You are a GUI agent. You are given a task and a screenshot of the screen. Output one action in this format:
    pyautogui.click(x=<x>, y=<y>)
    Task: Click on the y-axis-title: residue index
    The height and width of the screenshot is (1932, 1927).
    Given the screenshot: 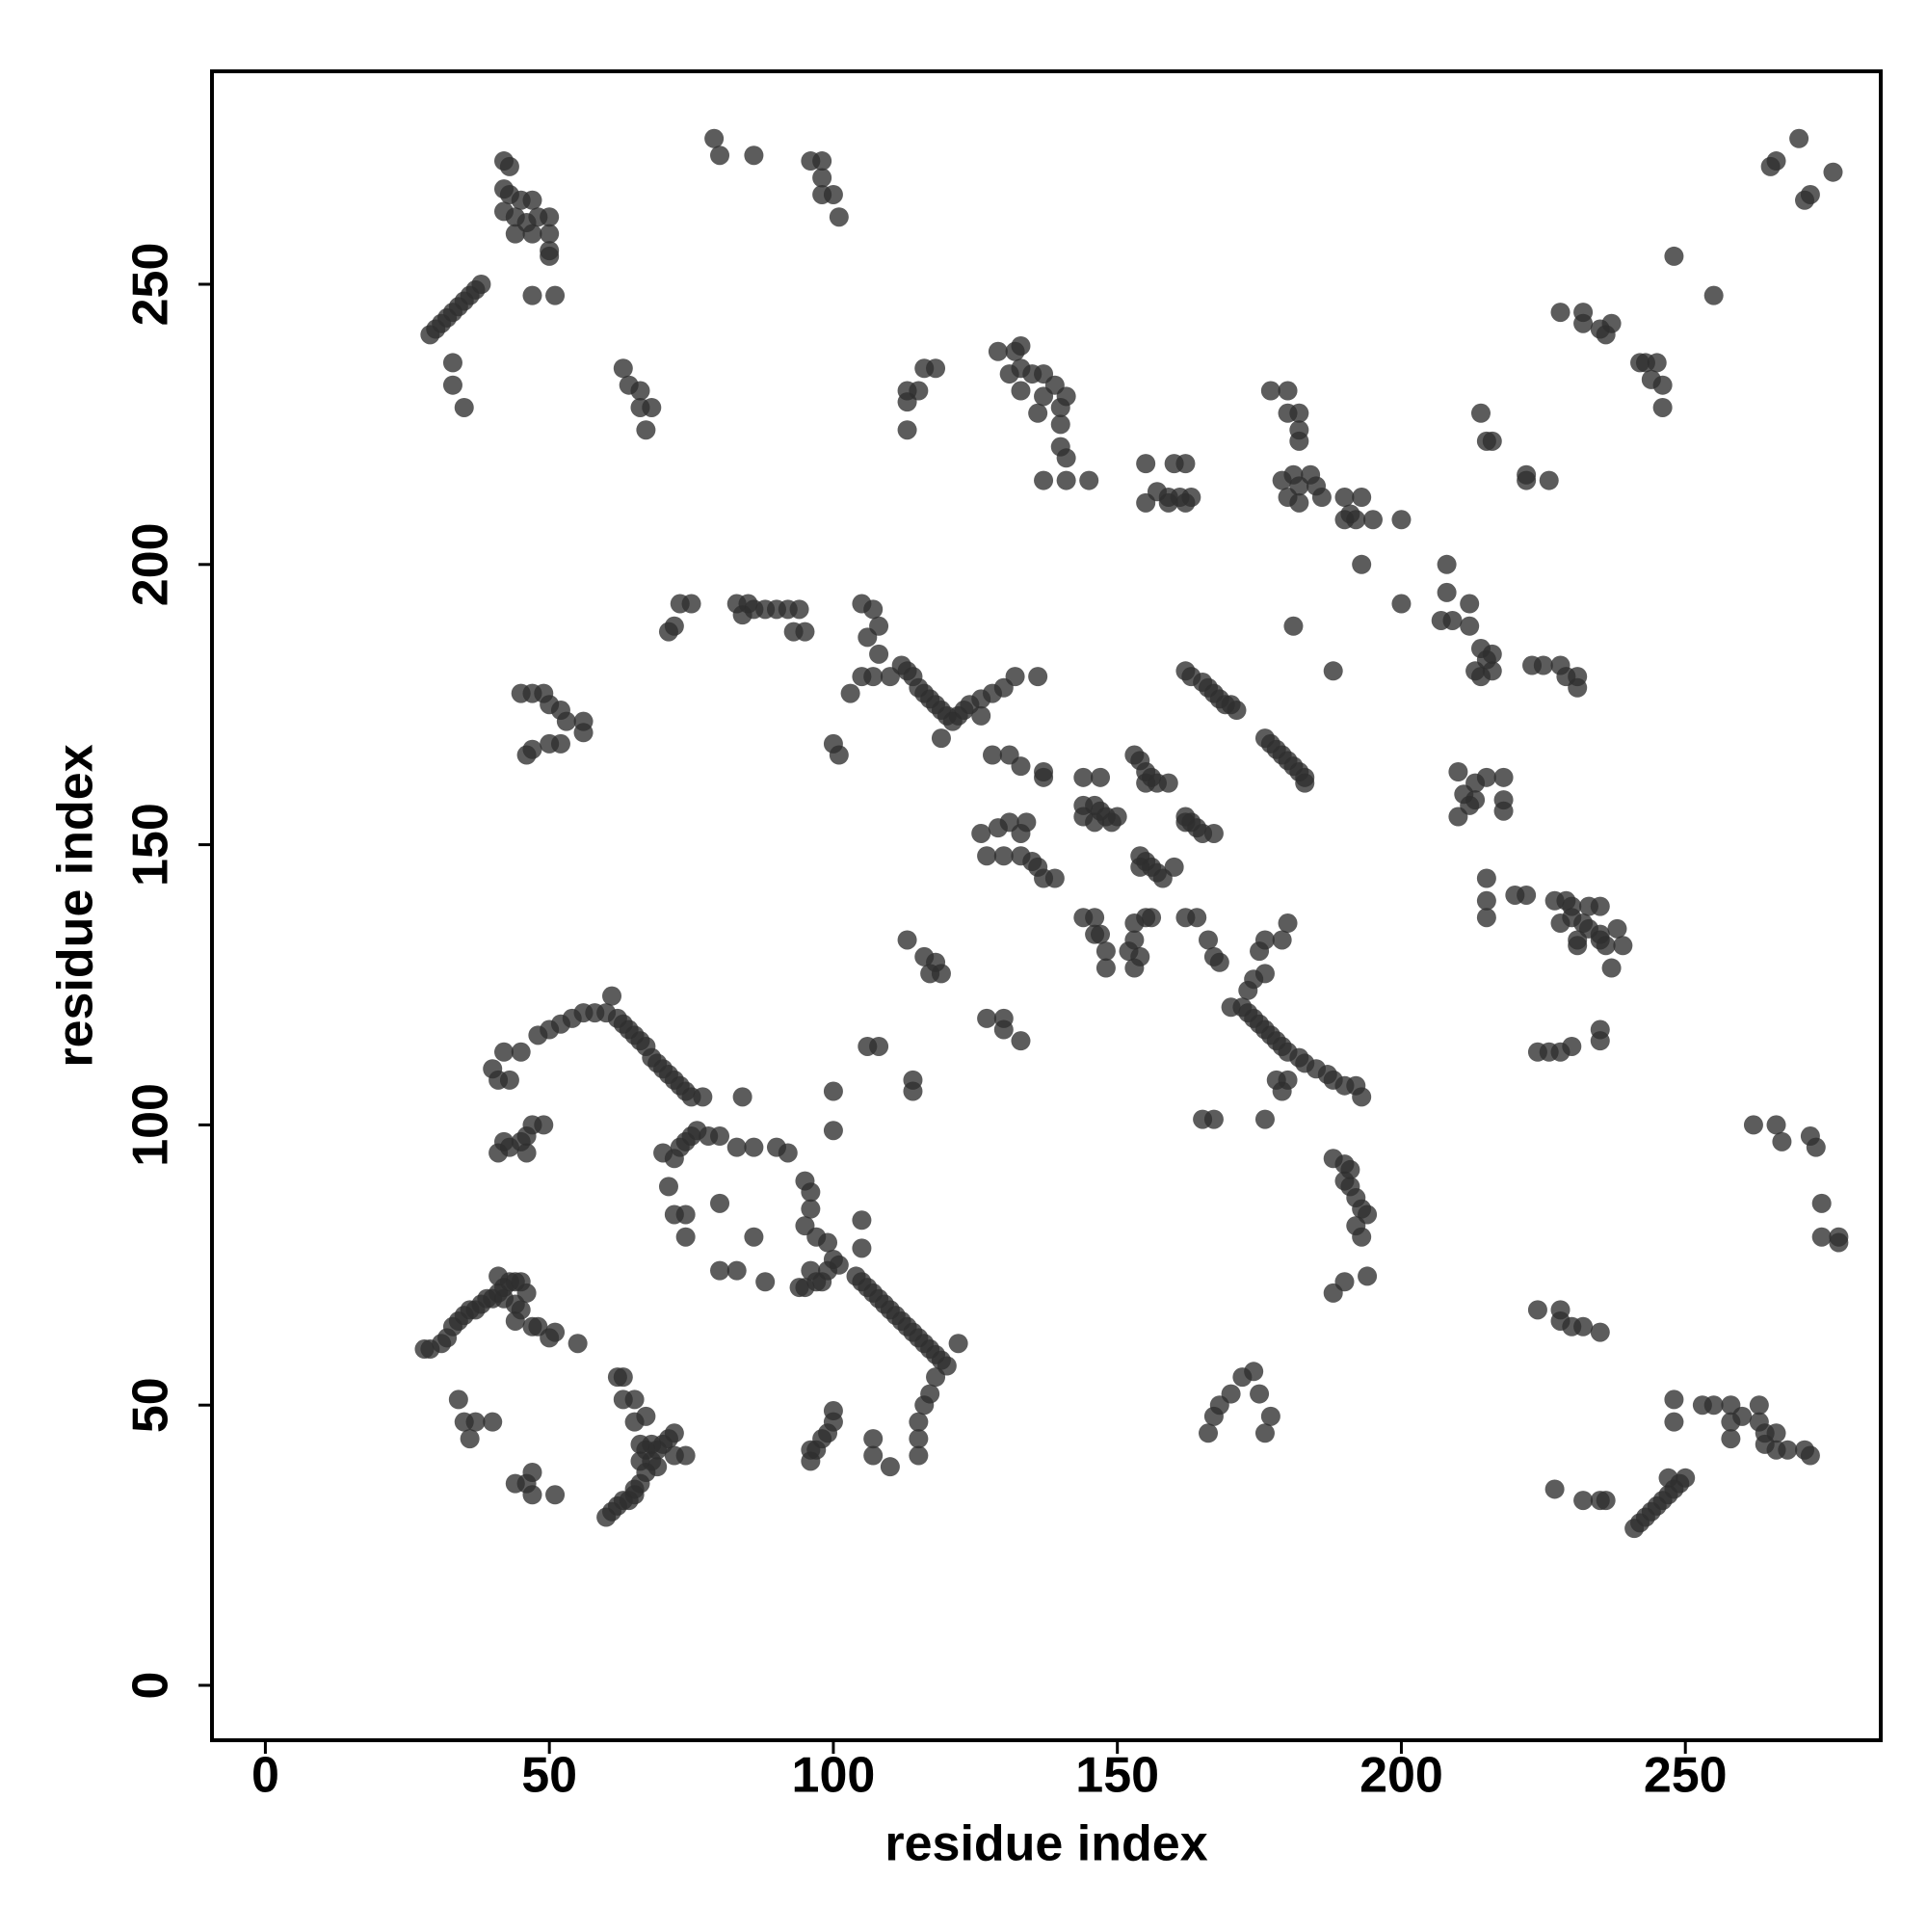 What is the action you would take?
    pyautogui.click(x=76, y=905)
    